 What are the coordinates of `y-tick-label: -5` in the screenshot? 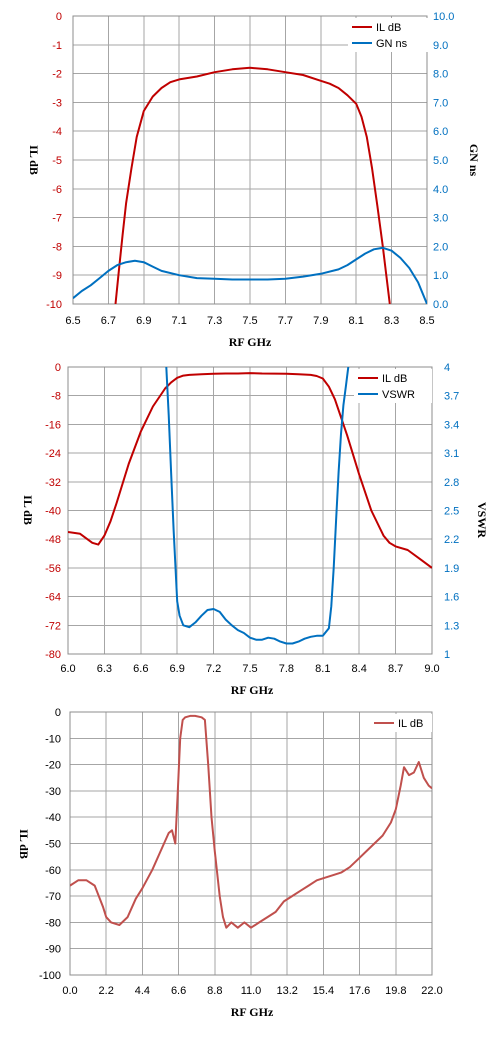 It's located at (57, 161).